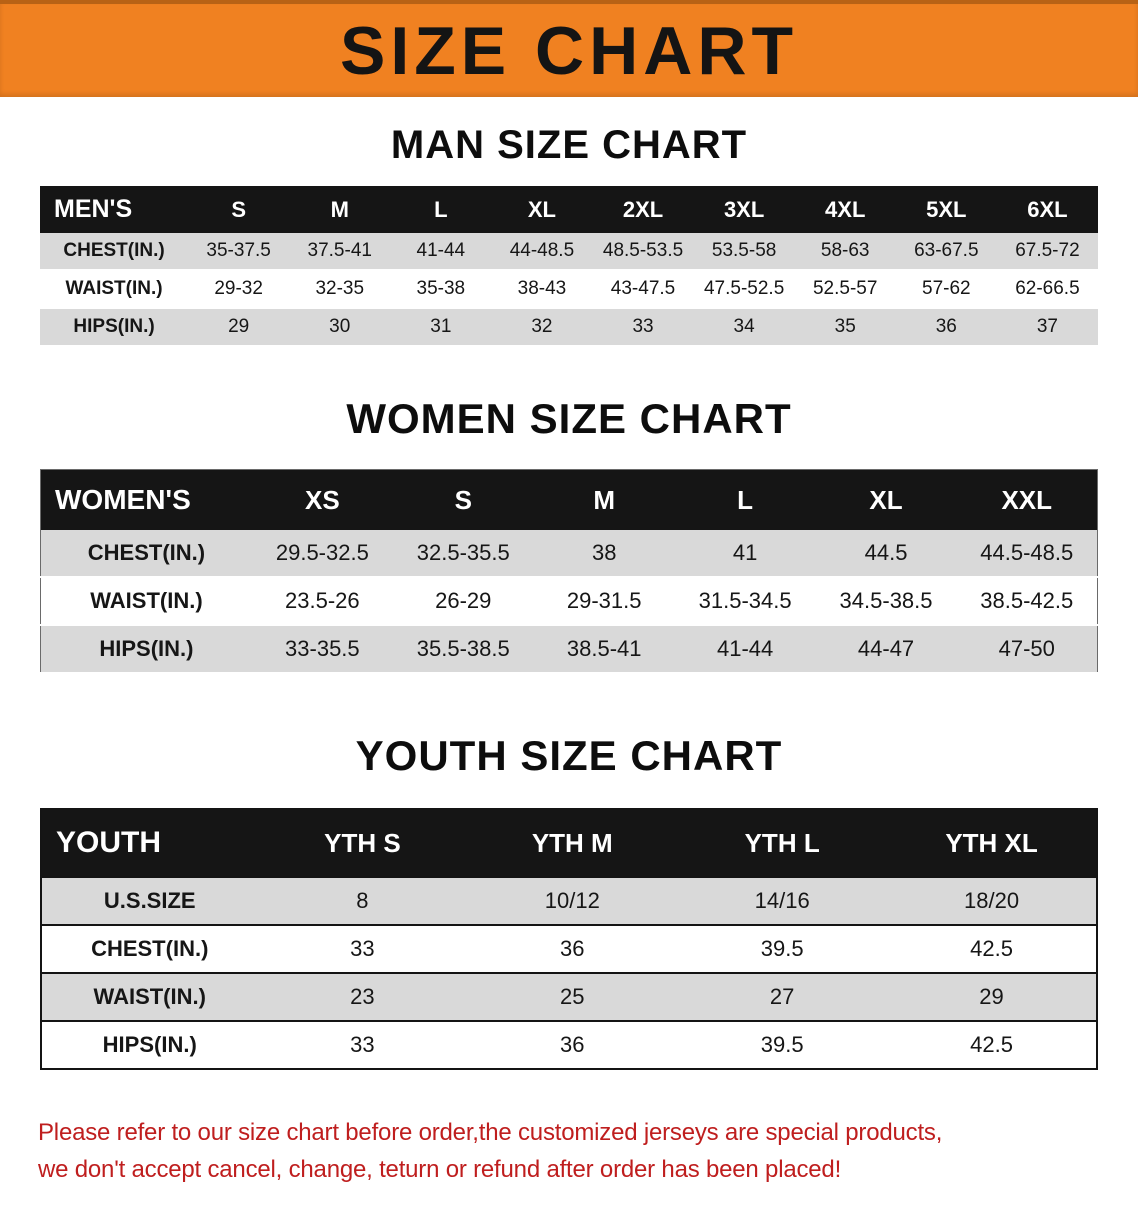  What do you see at coordinates (782, 996) in the screenshot?
I see `size-value-cell: 27` at bounding box center [782, 996].